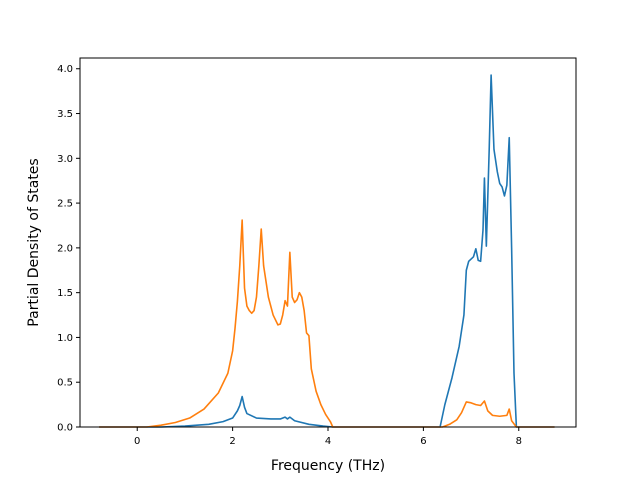 This screenshot has height=480, width=640. What do you see at coordinates (328, 466) in the screenshot?
I see `x-axis-label: Frequency (THz)` at bounding box center [328, 466].